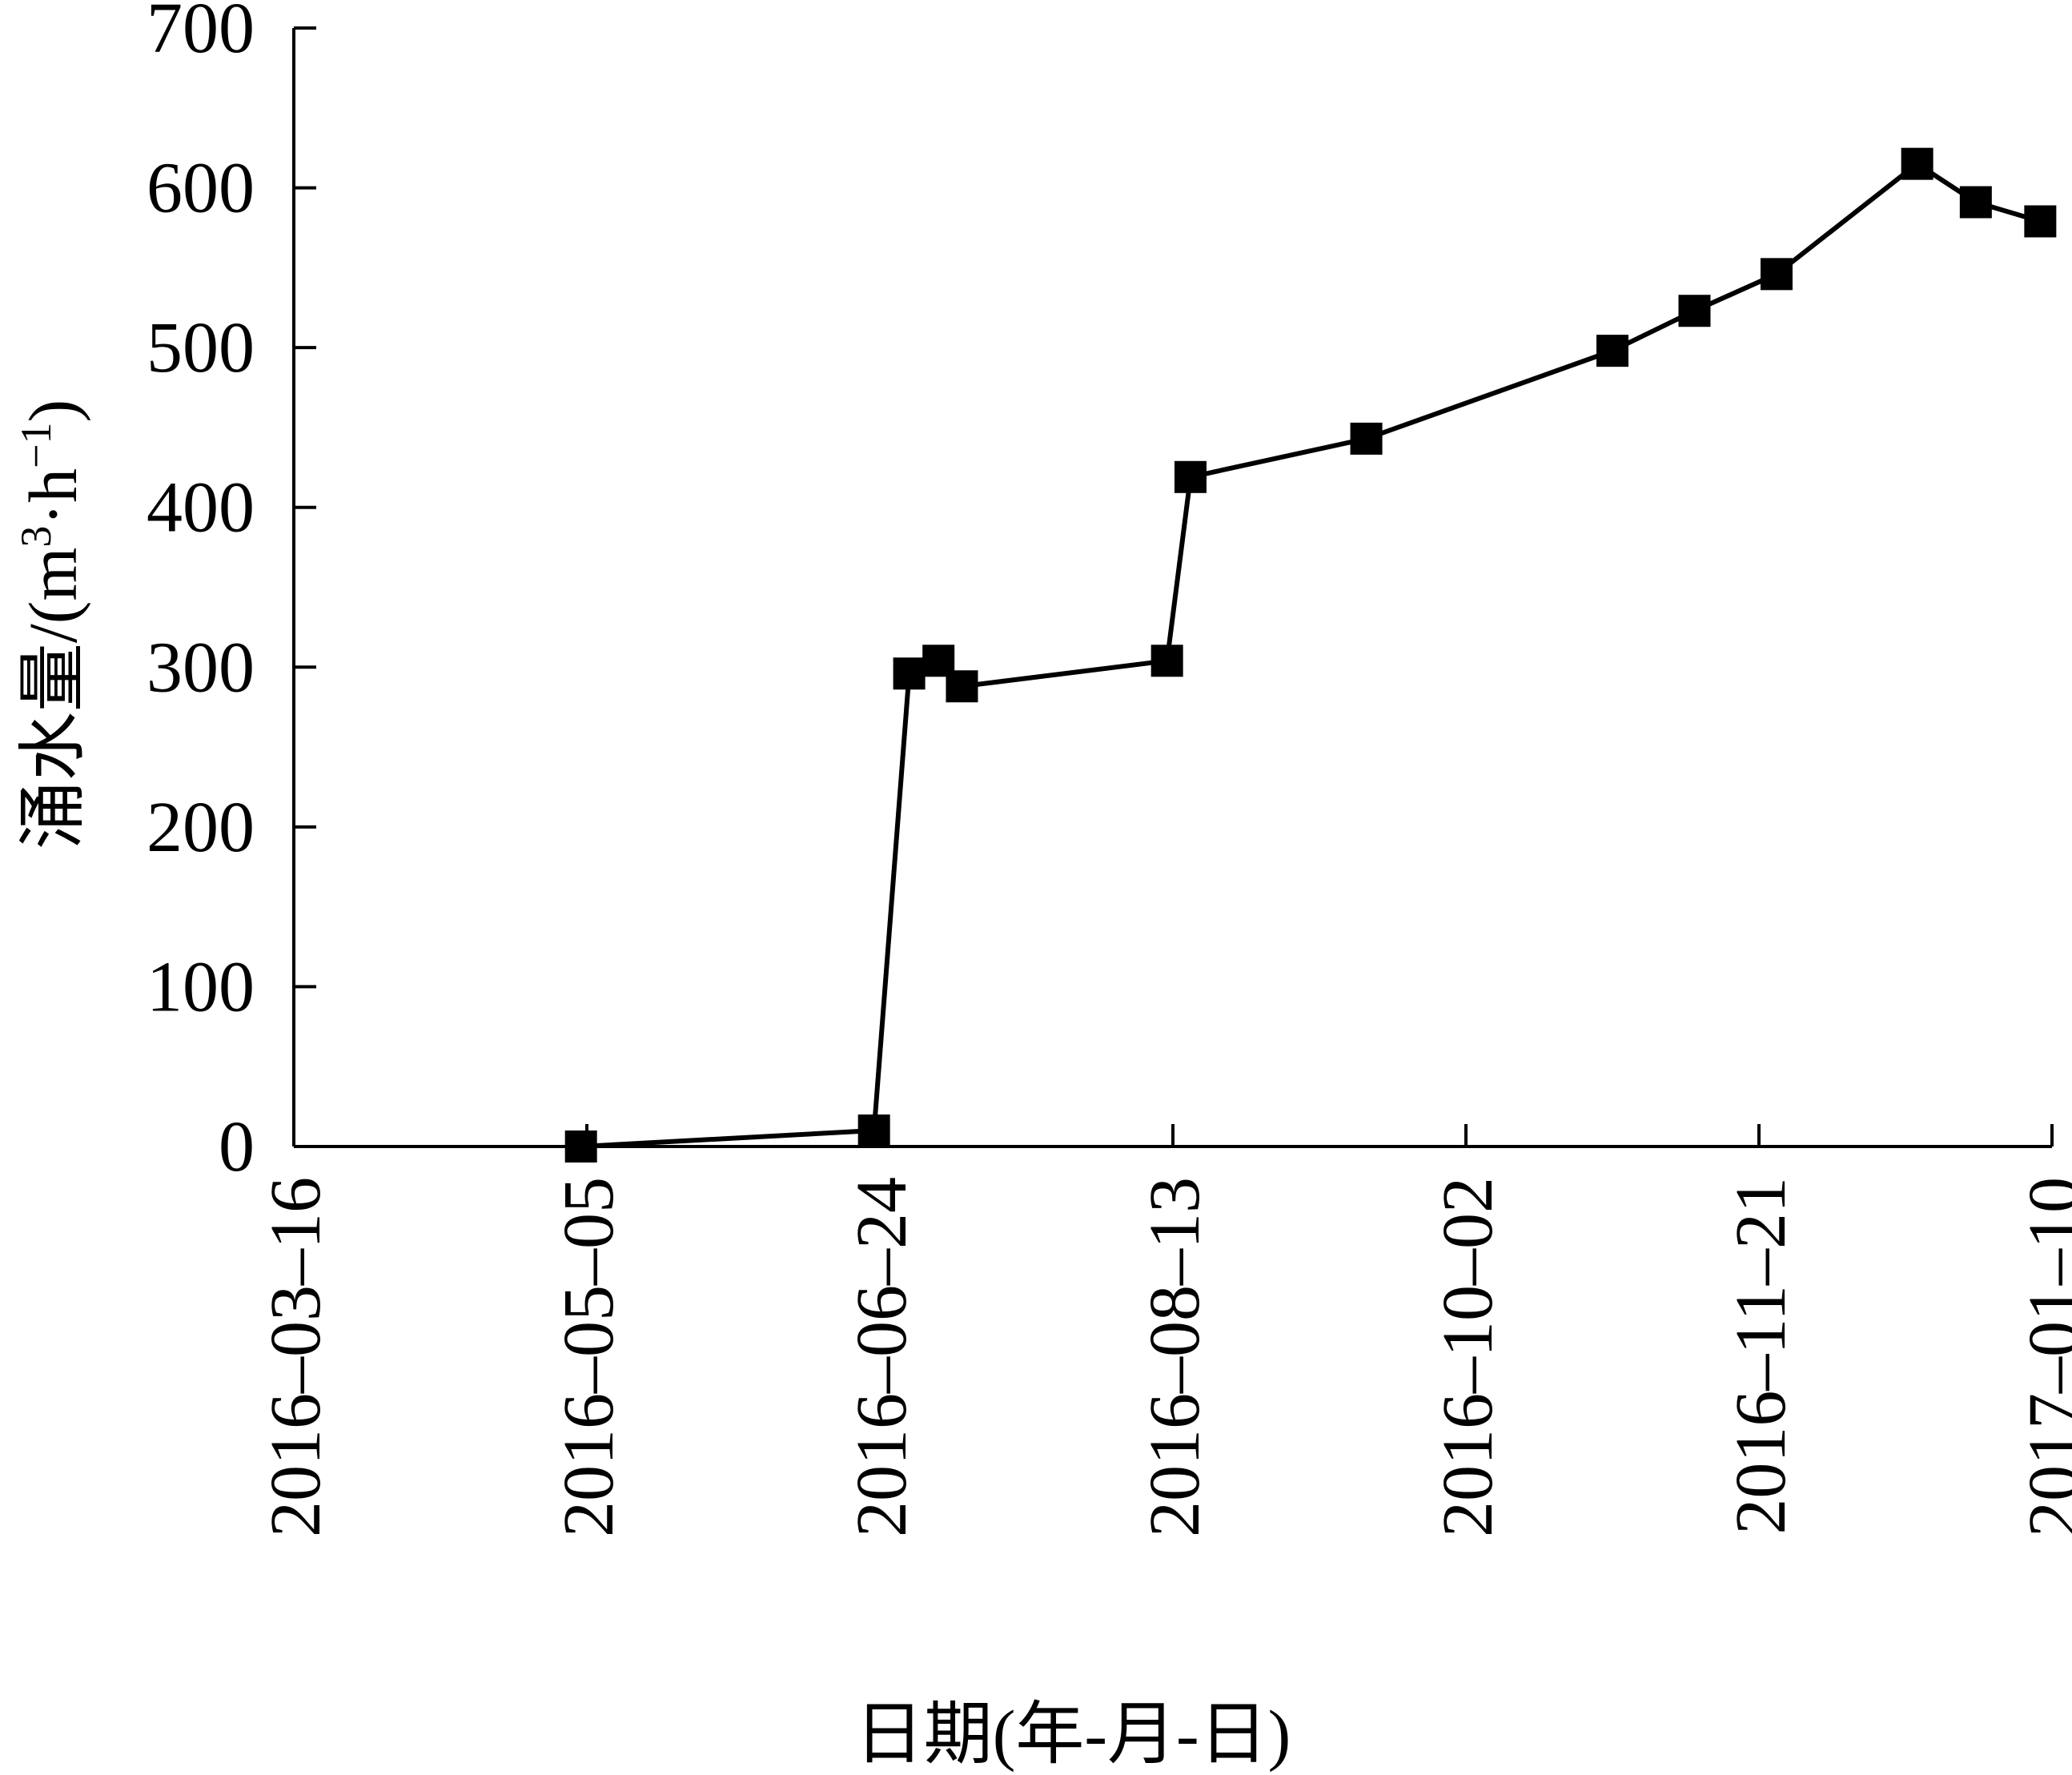  I want to click on y-tick-label: 200, so click(201, 827).